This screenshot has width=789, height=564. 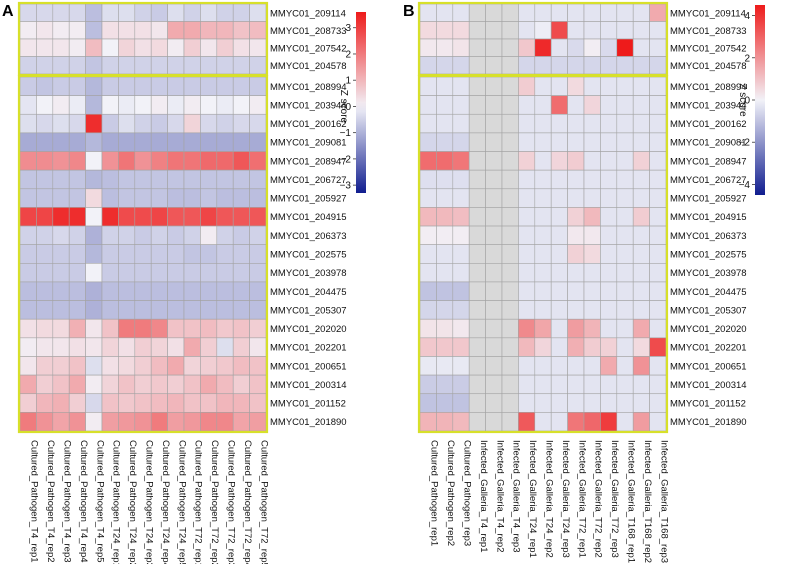 What do you see at coordinates (708, 31) in the screenshot?
I see `row-label: MMYC01_208733` at bounding box center [708, 31].